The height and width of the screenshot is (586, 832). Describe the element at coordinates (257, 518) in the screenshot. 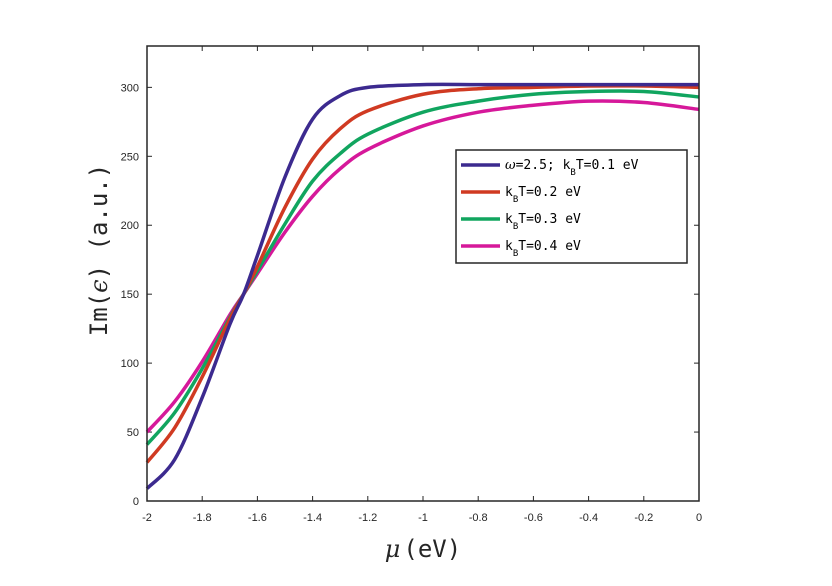

I see `x-tick-label: -1.6` at that location.